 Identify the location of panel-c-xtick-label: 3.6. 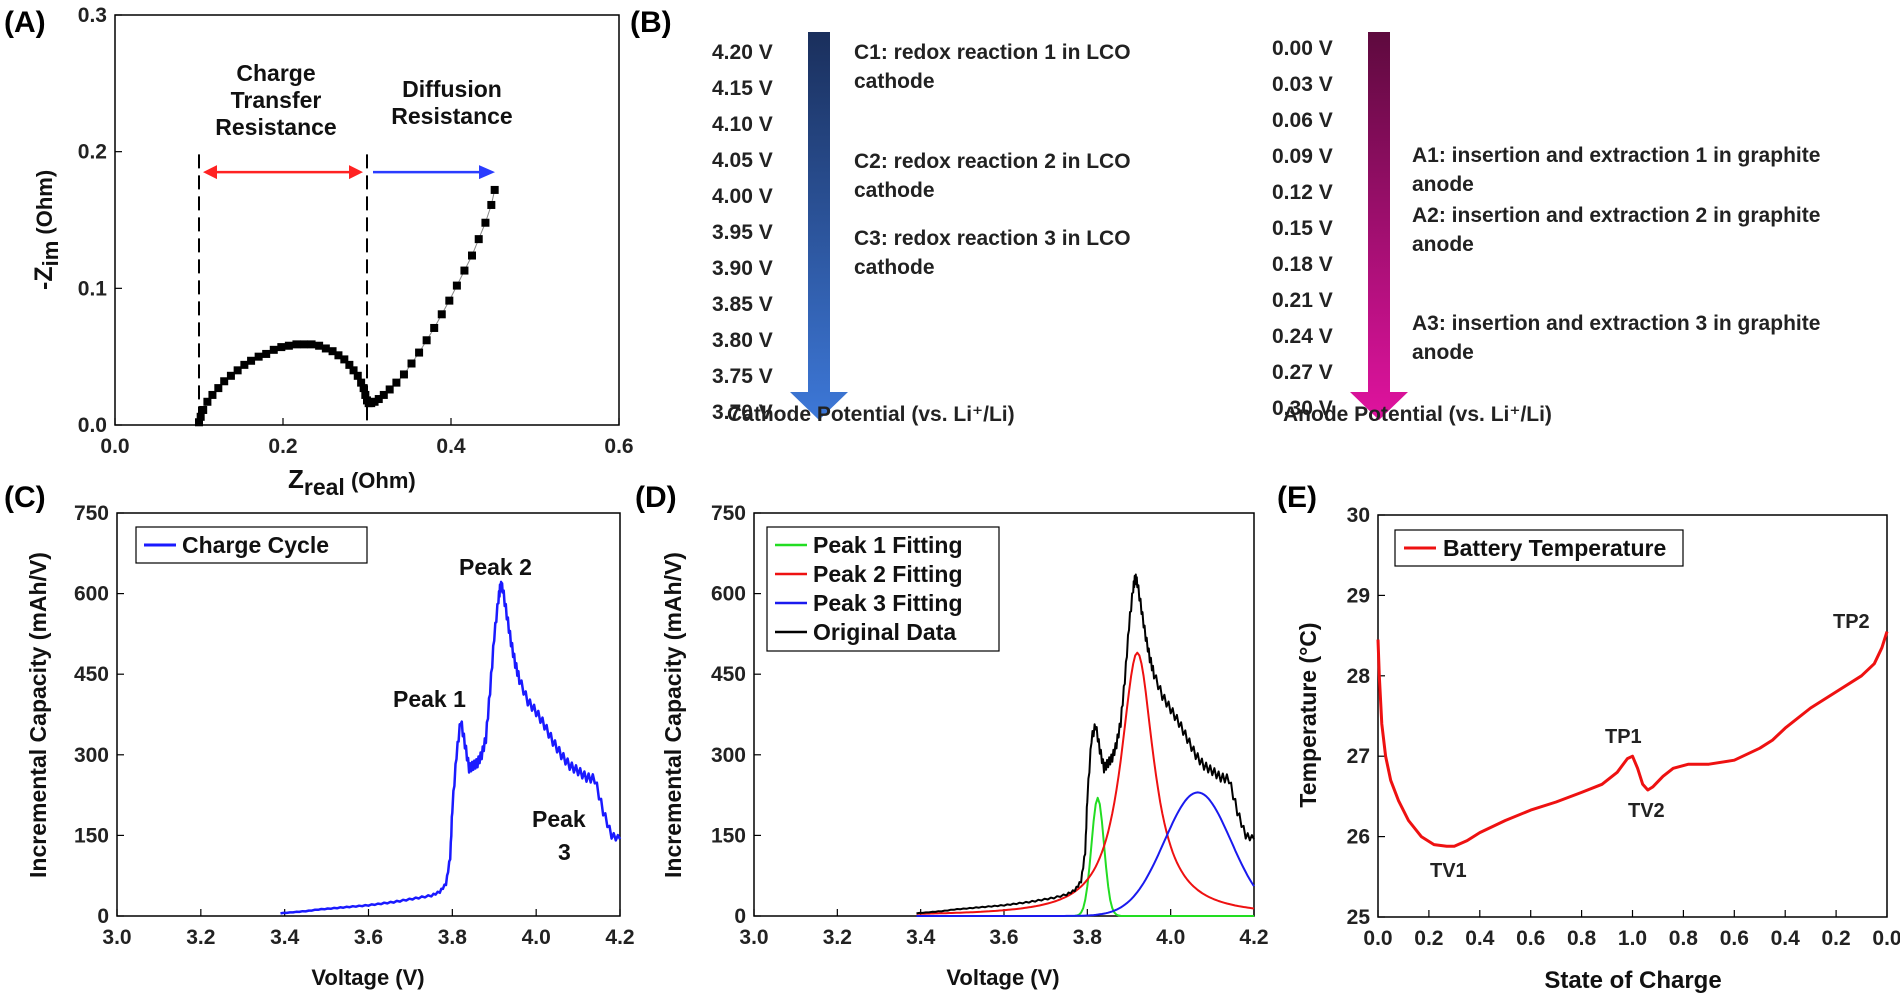
(368, 937).